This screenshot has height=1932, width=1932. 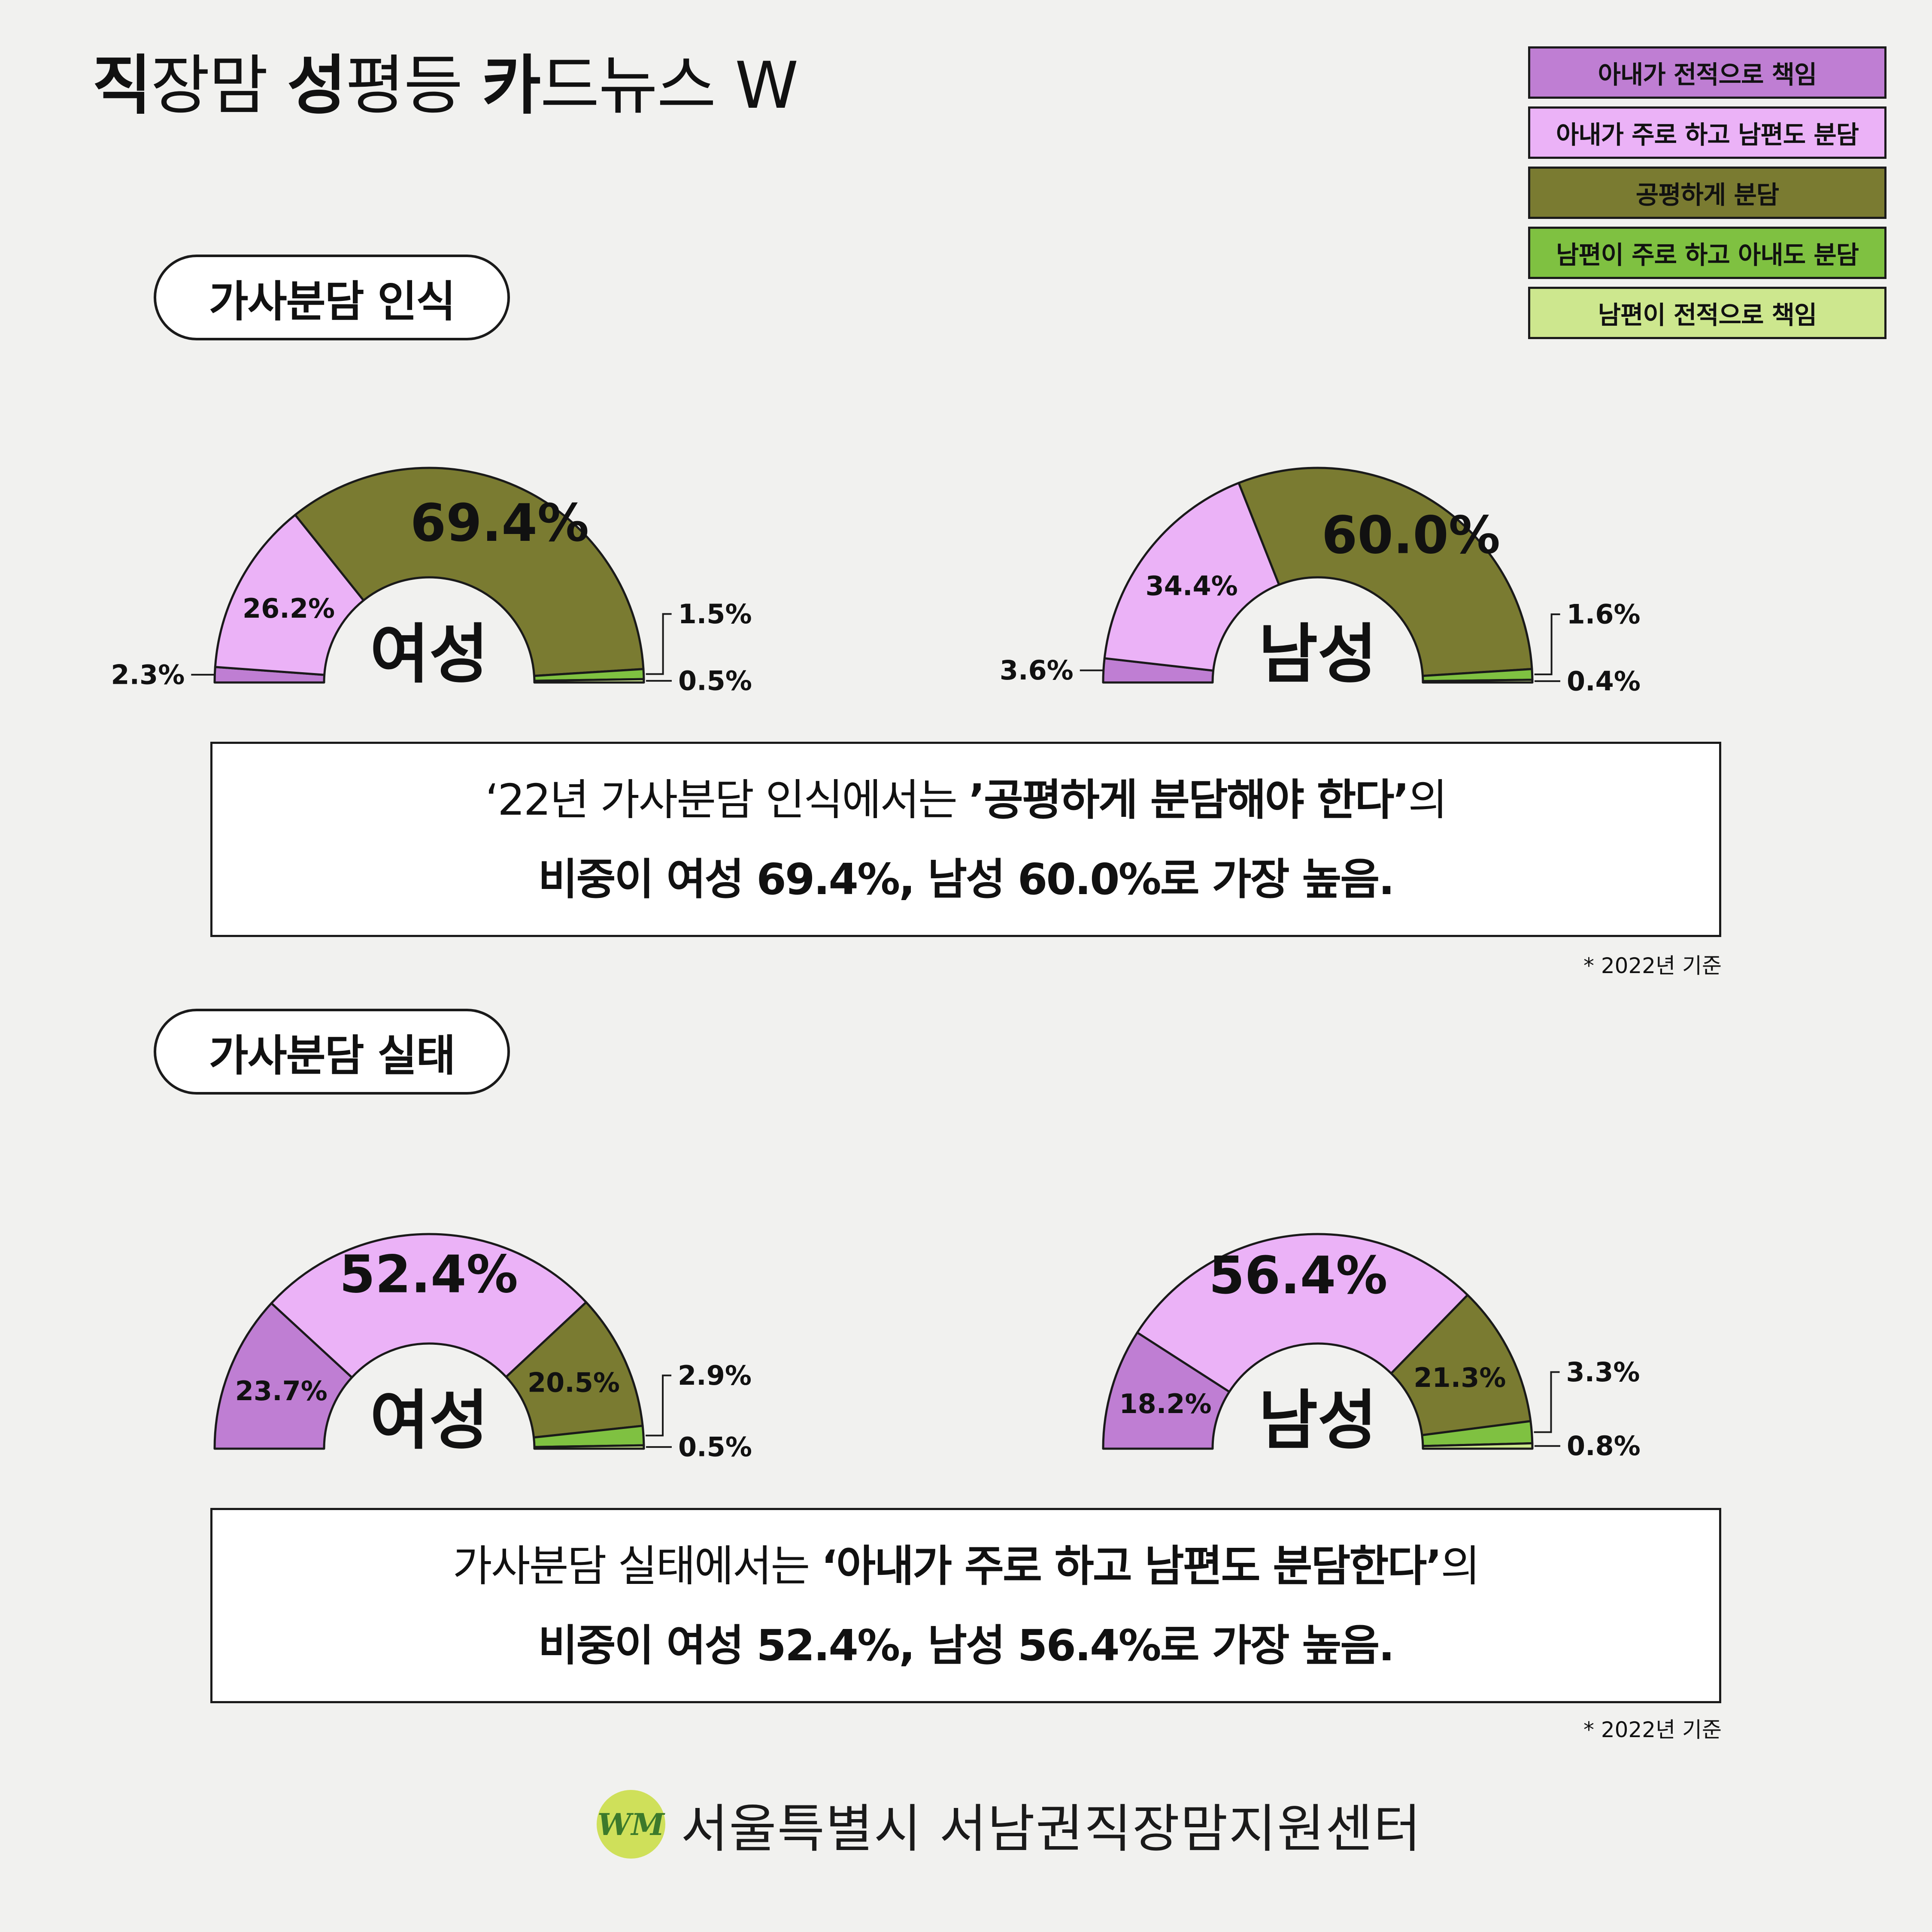 I want to click on title-part: 장맘, so click(x=219, y=86).